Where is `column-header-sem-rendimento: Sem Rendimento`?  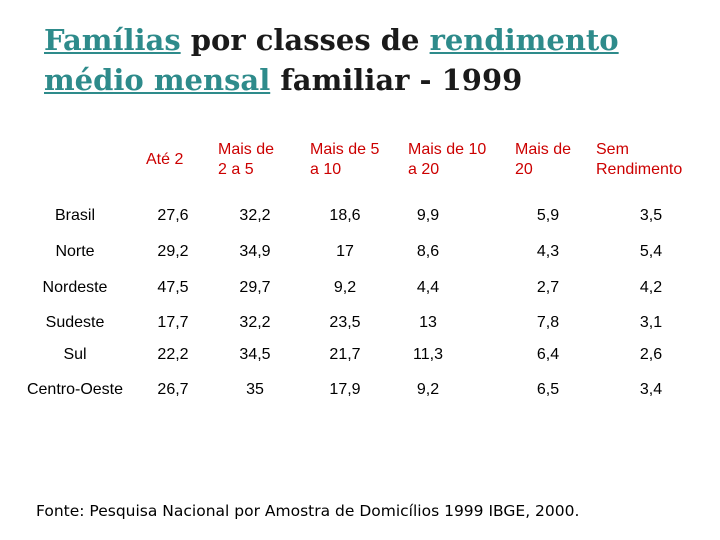 column-header-sem-rendimento: Sem Rendimento is located at coordinates (639, 159).